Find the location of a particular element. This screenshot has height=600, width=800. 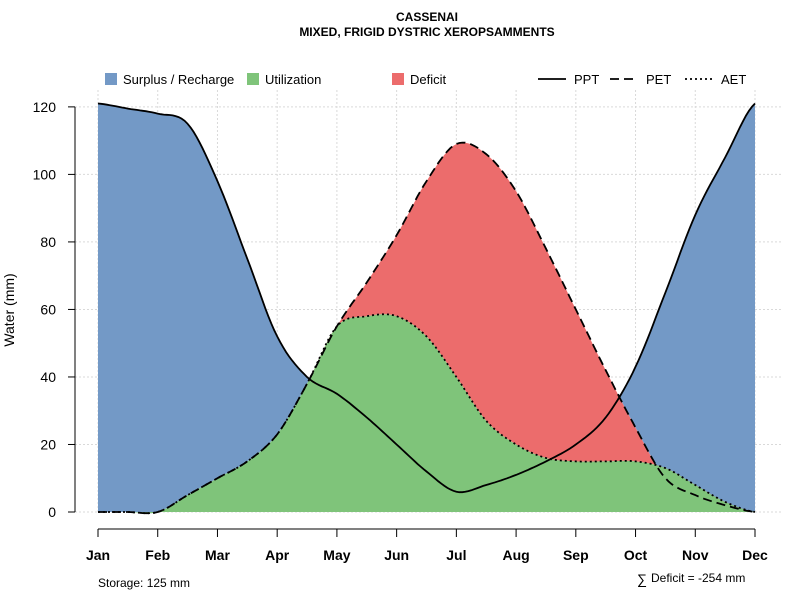

legend-label: Deficit is located at coordinates (428, 79).